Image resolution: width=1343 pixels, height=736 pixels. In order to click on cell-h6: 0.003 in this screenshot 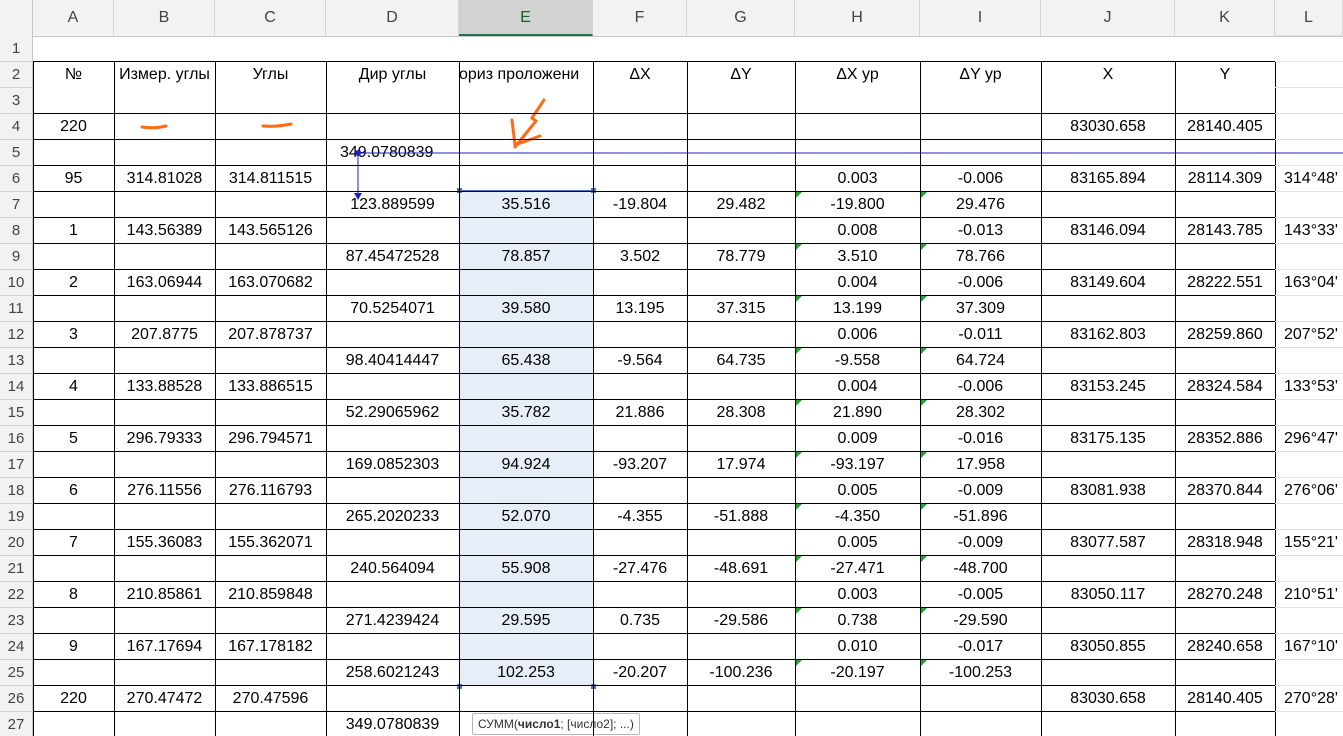, I will do `click(857, 178)`.